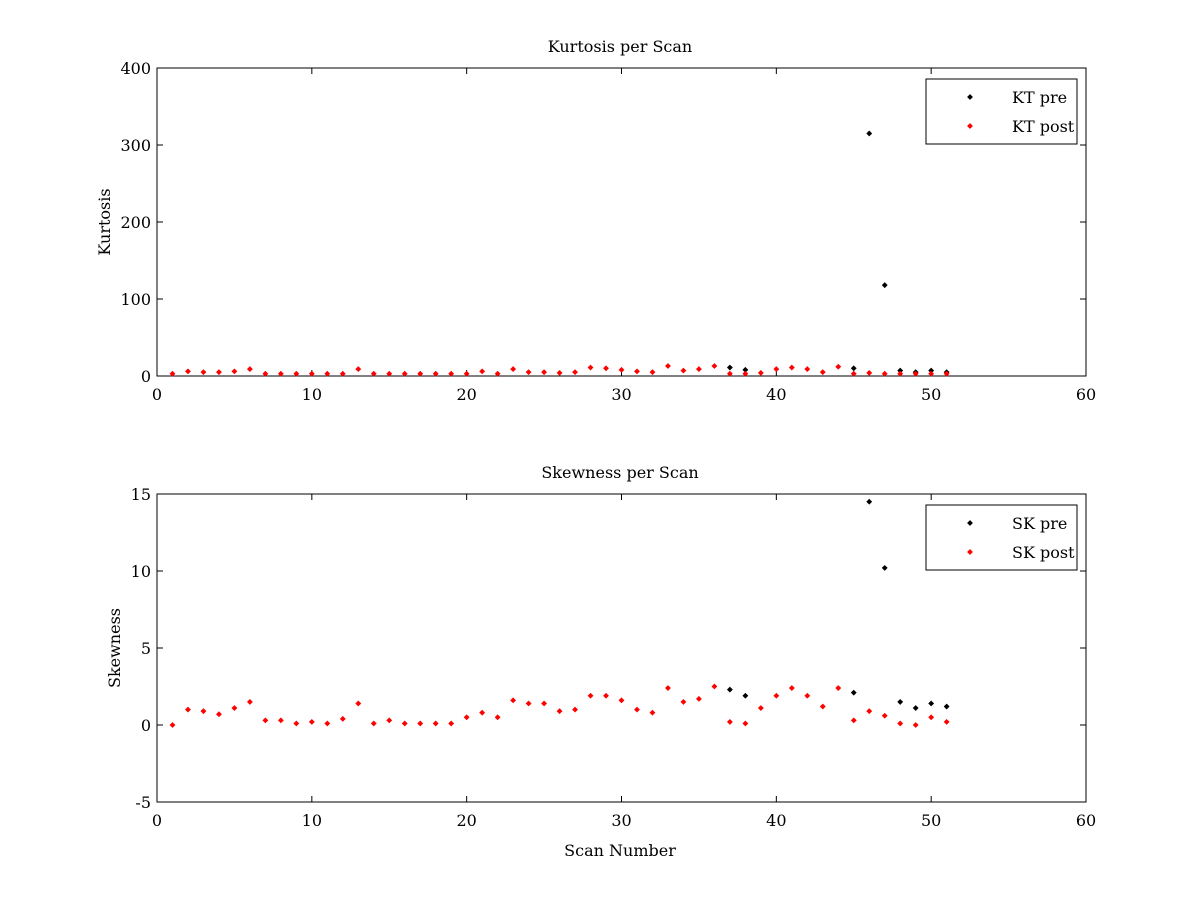 The height and width of the screenshot is (900, 1200). What do you see at coordinates (931, 820) in the screenshot?
I see `skewness-x-tick-label: 50` at bounding box center [931, 820].